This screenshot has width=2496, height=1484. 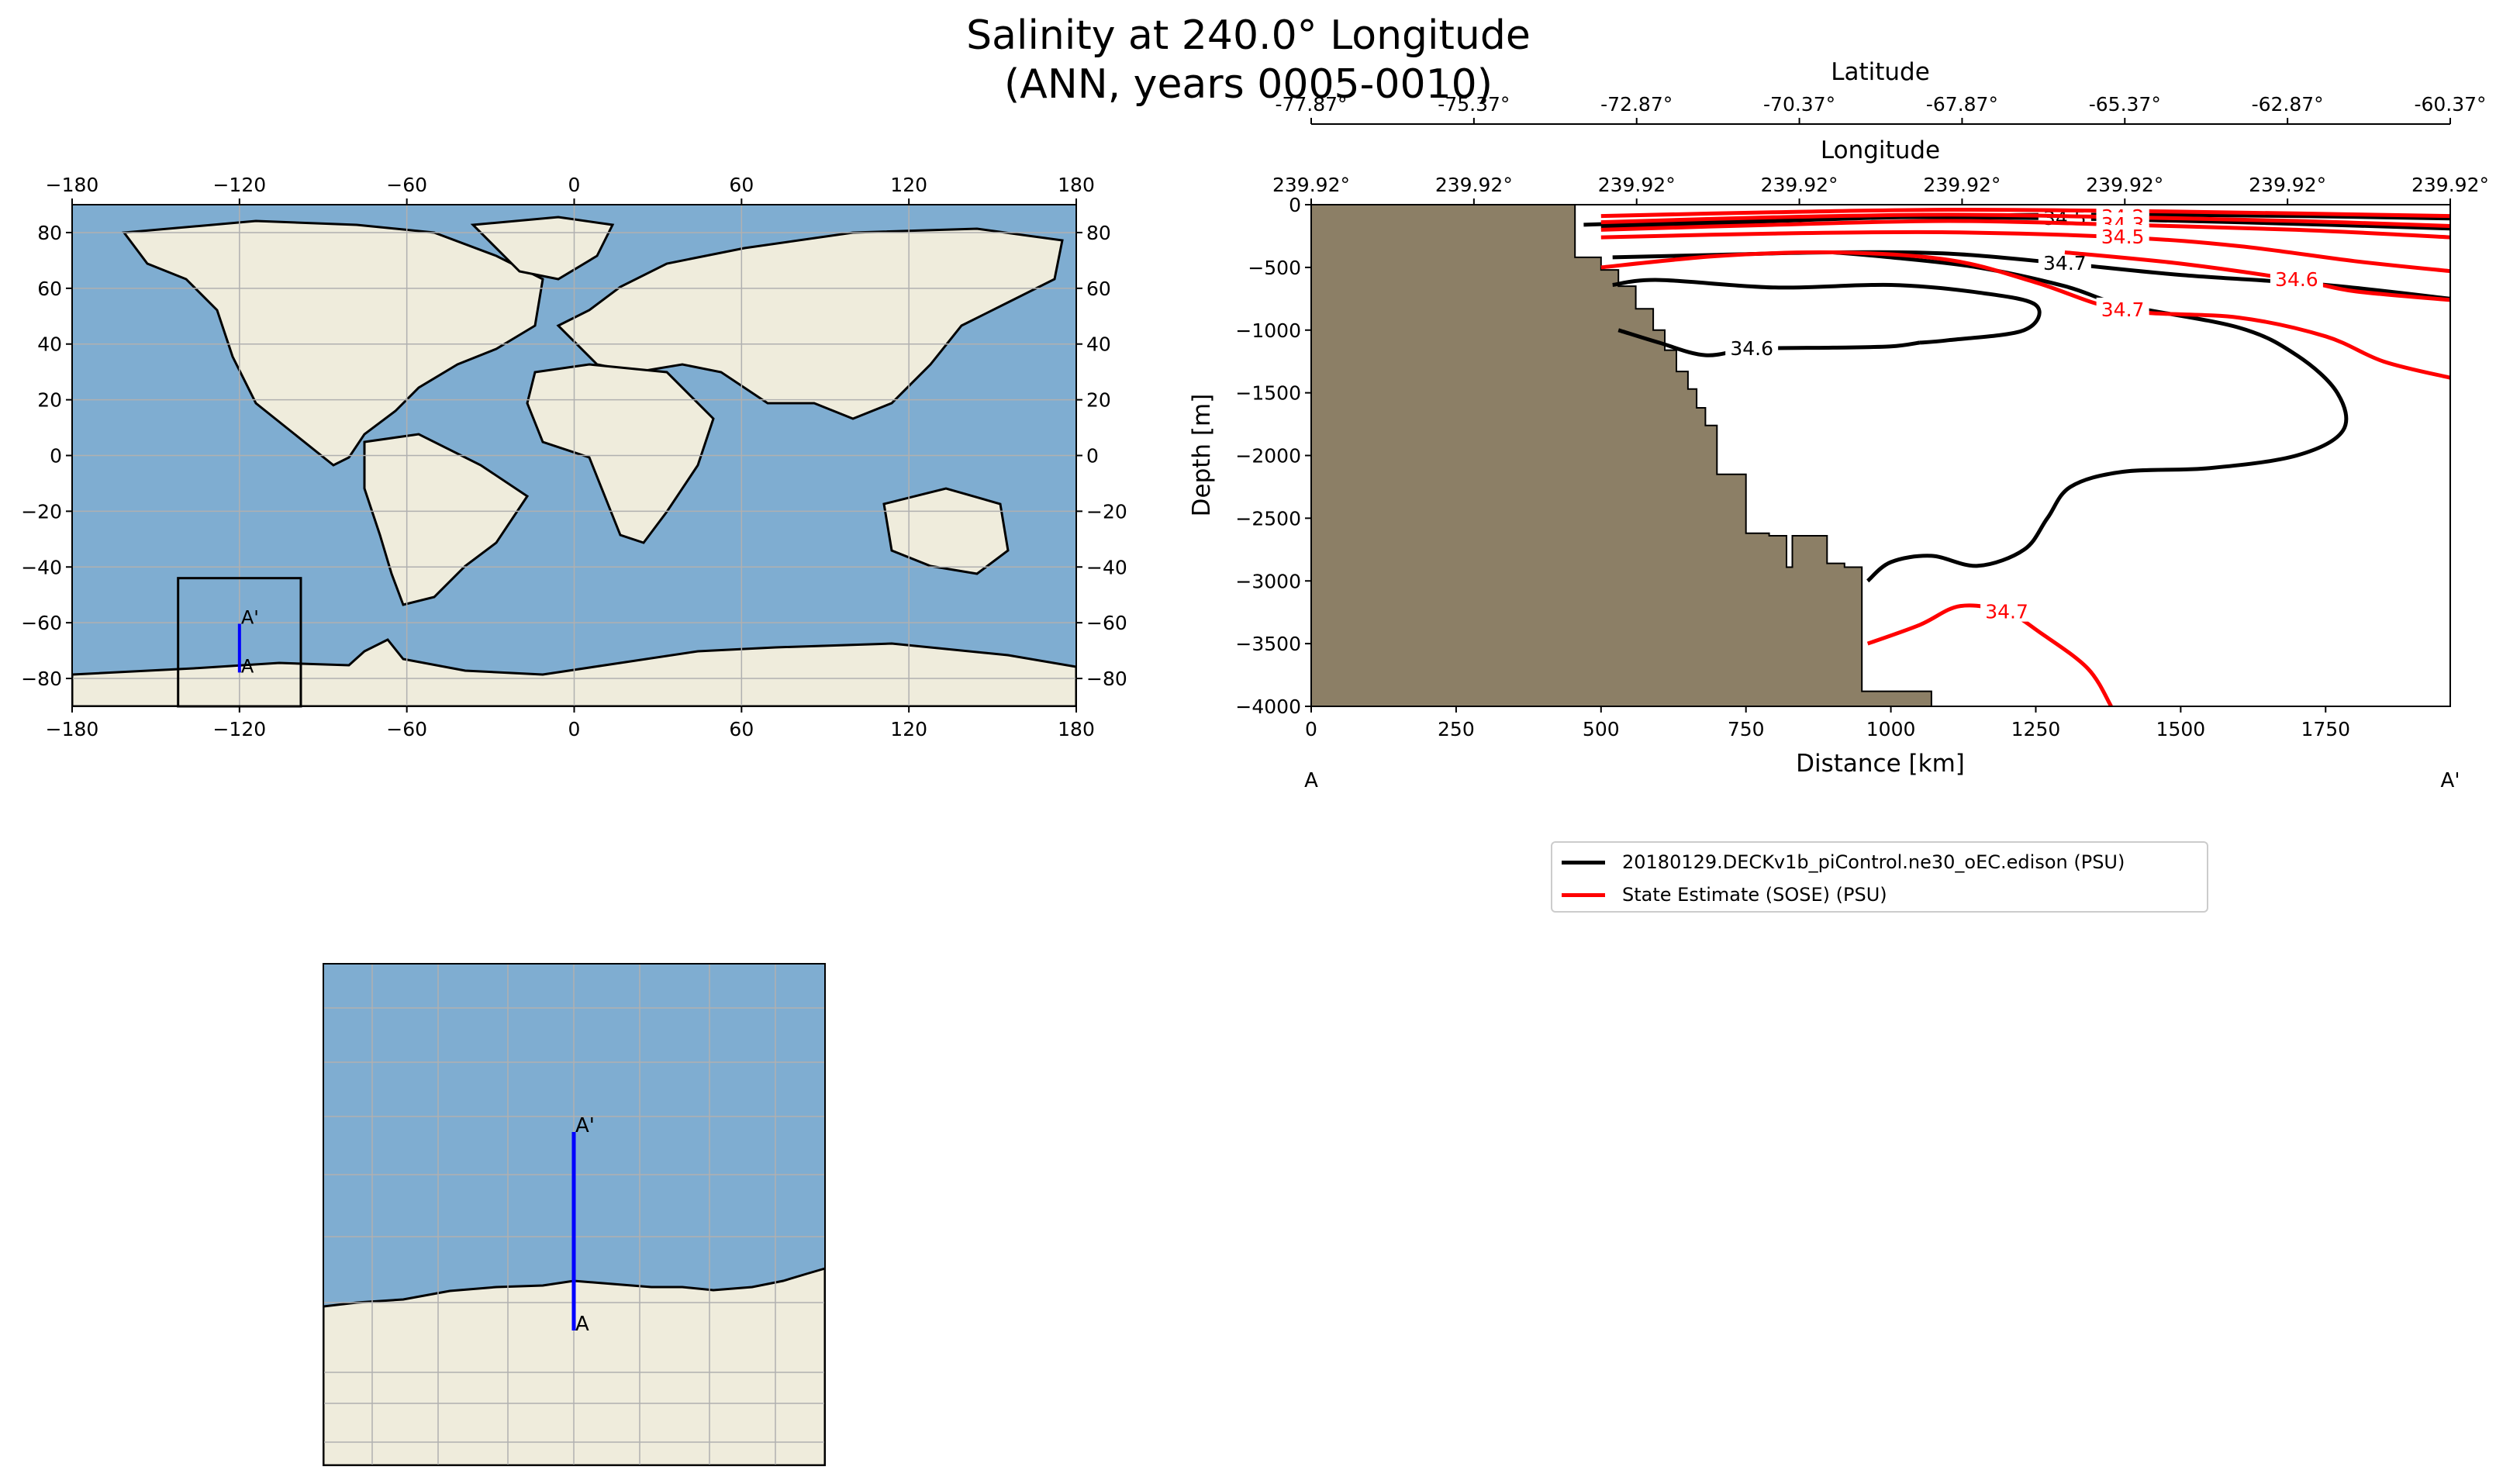 What do you see at coordinates (1880, 764) in the screenshot?
I see `x-axis-label: Distance [km]` at bounding box center [1880, 764].